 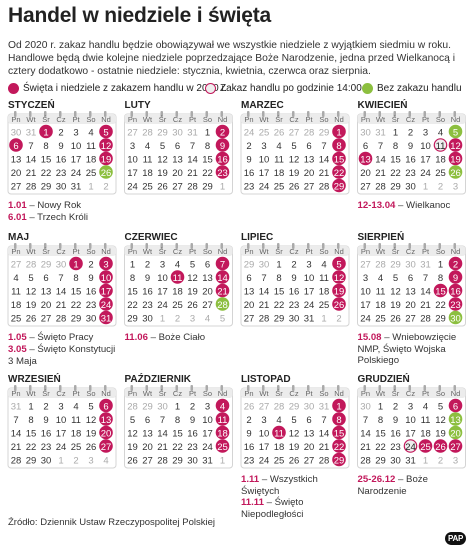 What do you see at coordinates (132, 173) in the screenshot?
I see `day: 17` at bounding box center [132, 173].